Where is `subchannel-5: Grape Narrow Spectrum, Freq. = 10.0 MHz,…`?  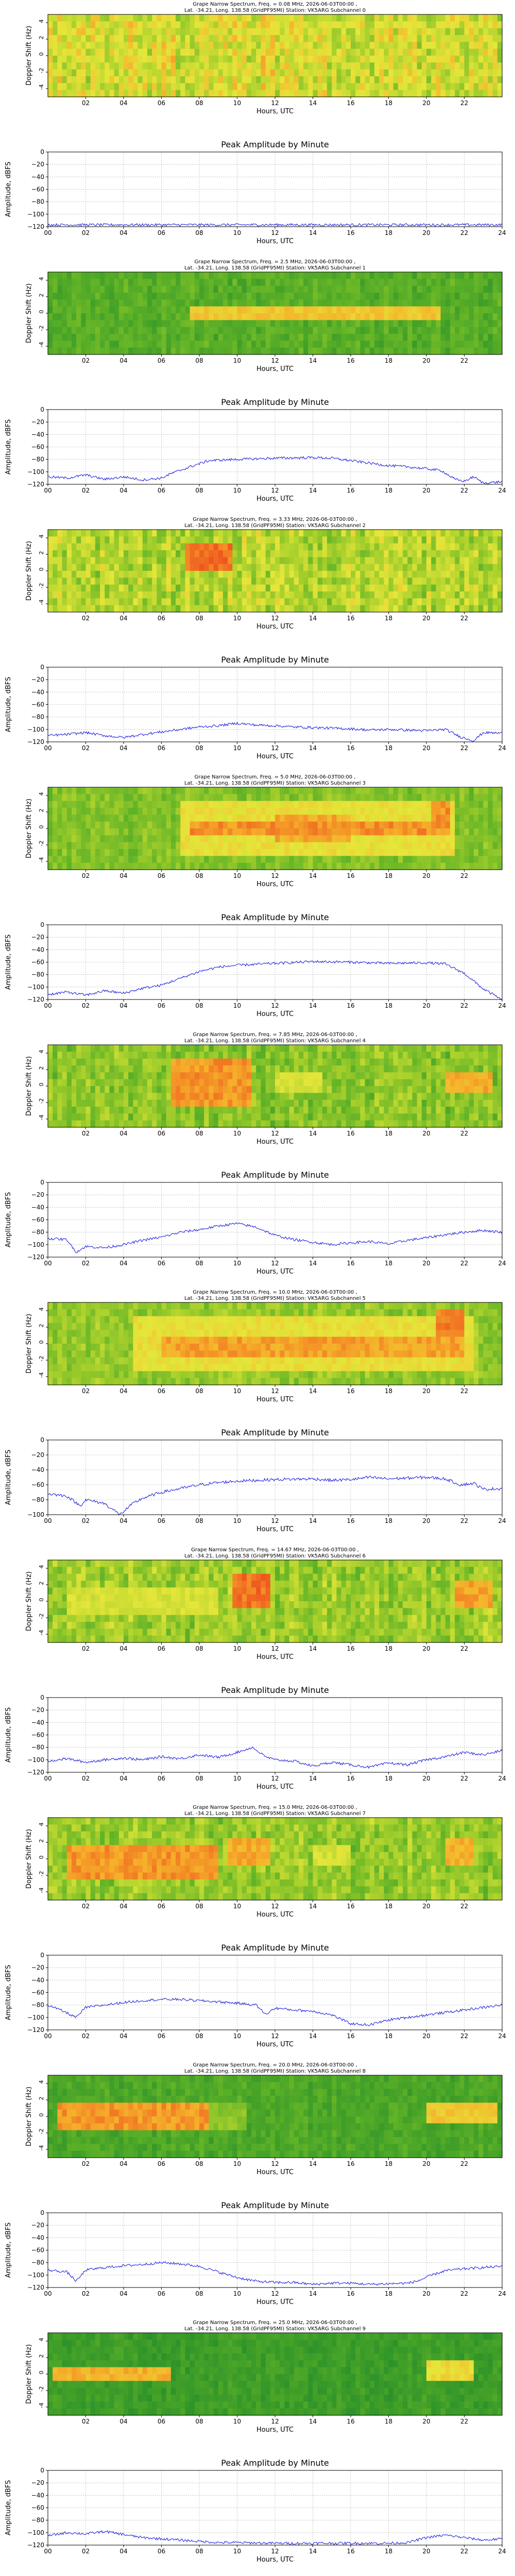
subchannel-5: Grape Narrow Spectrum, Freq. = 10.0 MHz,… is located at coordinates (255, 1411).